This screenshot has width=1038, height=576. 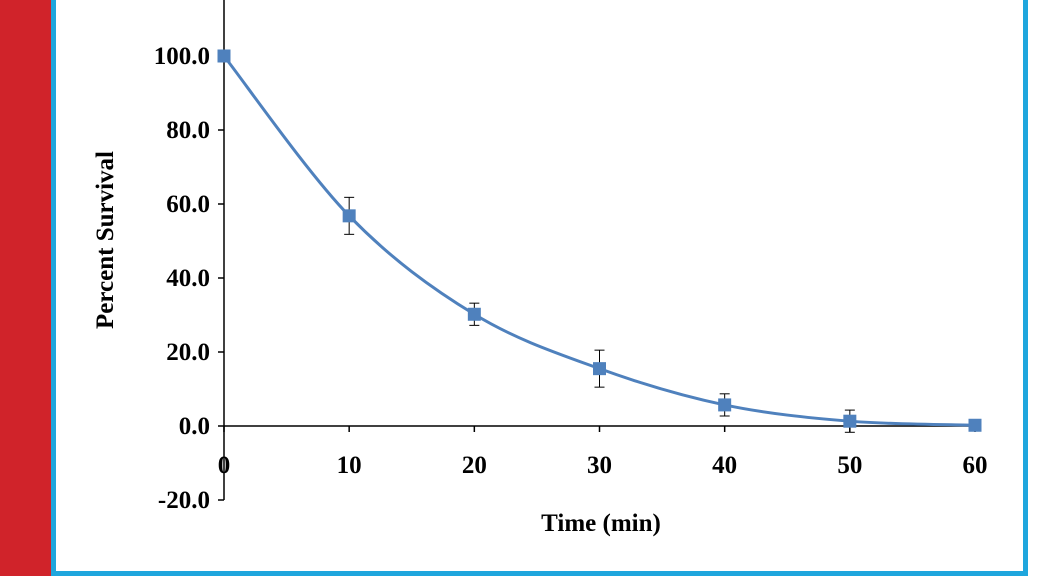 I want to click on y-tick-label: 60.0, so click(x=188, y=204).